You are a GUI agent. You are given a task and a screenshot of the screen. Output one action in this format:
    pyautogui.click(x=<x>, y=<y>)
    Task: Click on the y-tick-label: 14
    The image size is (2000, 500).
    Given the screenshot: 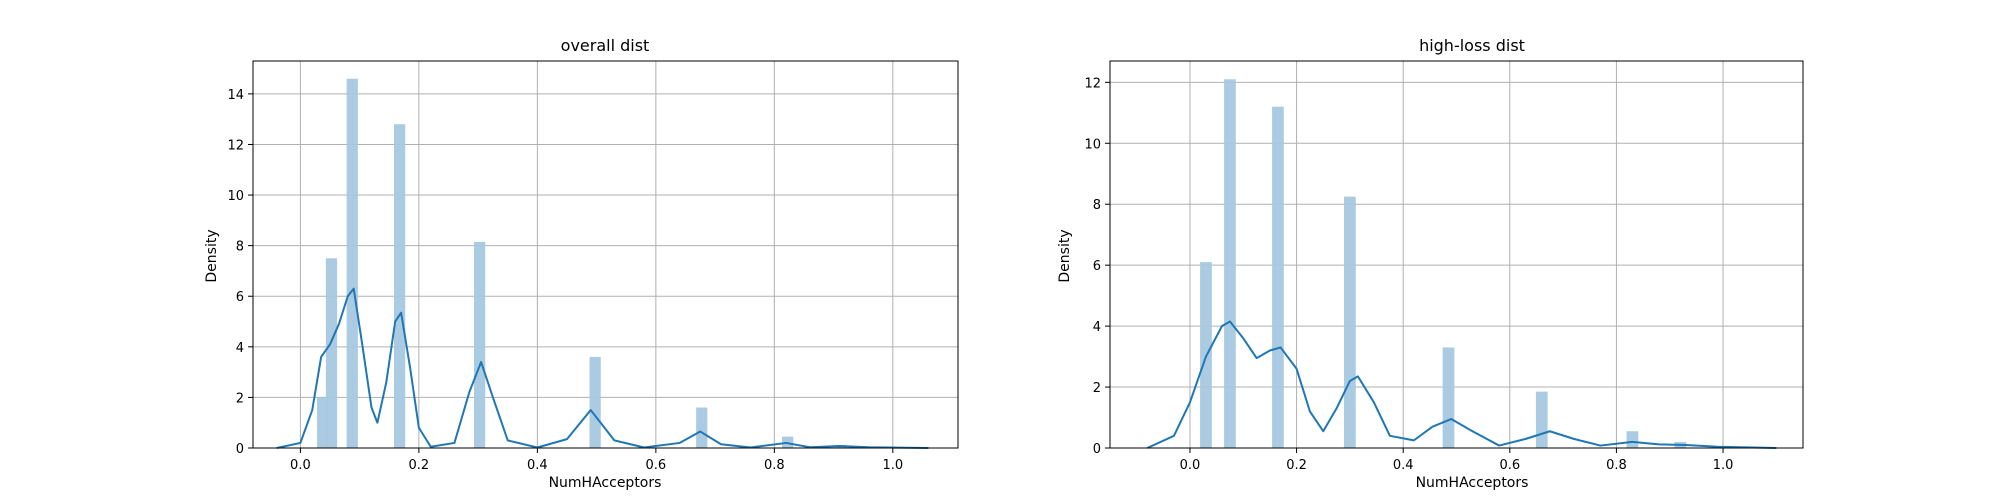 What is the action you would take?
    pyautogui.click(x=235, y=95)
    